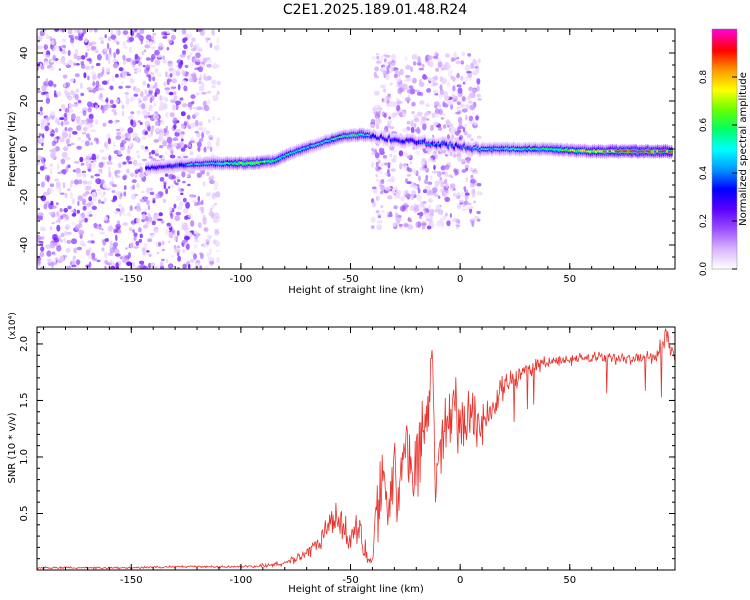 This screenshot has width=750, height=600. What do you see at coordinates (460, 279) in the screenshot?
I see `heatmap-x-tick-label: 0` at bounding box center [460, 279].